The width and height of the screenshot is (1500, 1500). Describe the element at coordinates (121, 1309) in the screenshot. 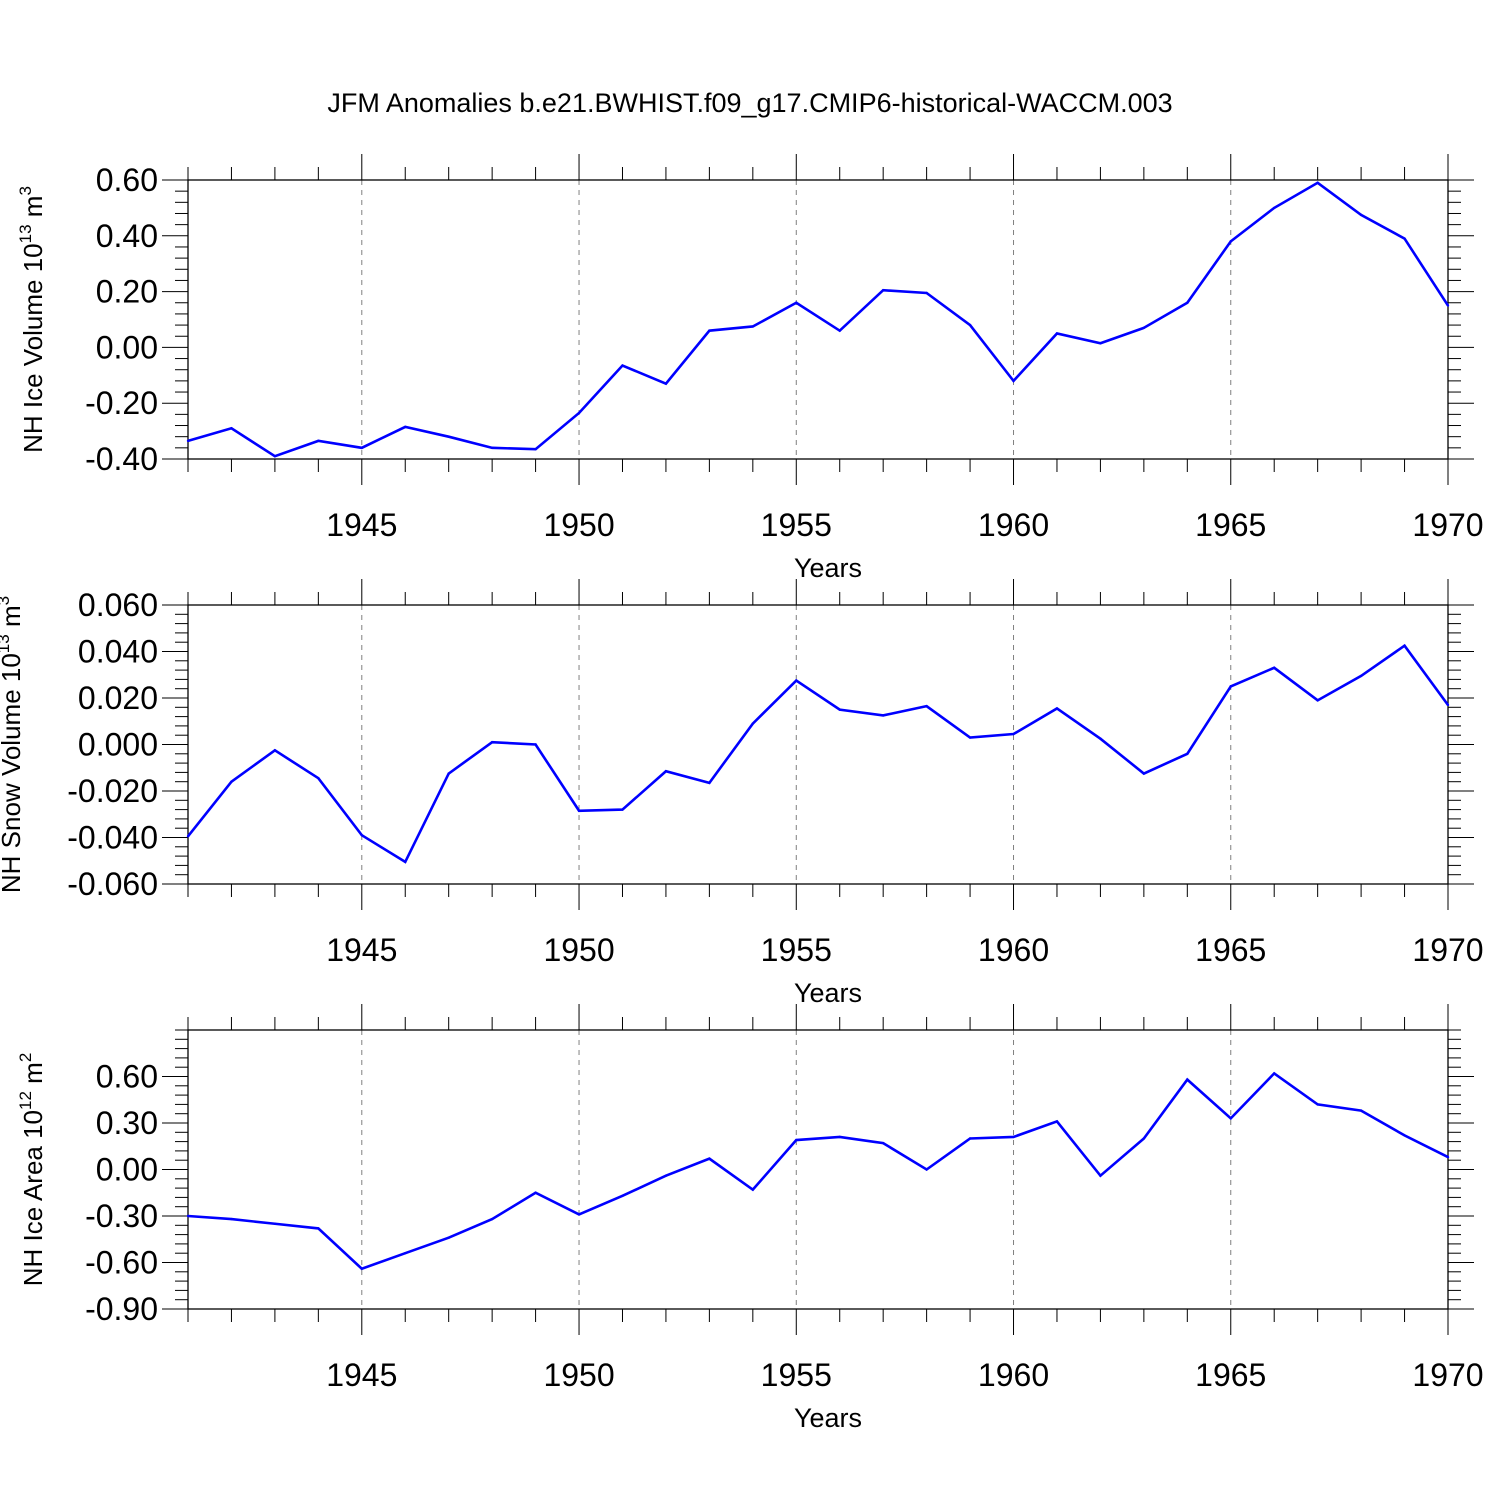

I see `y-tick-label: -0.90` at that location.